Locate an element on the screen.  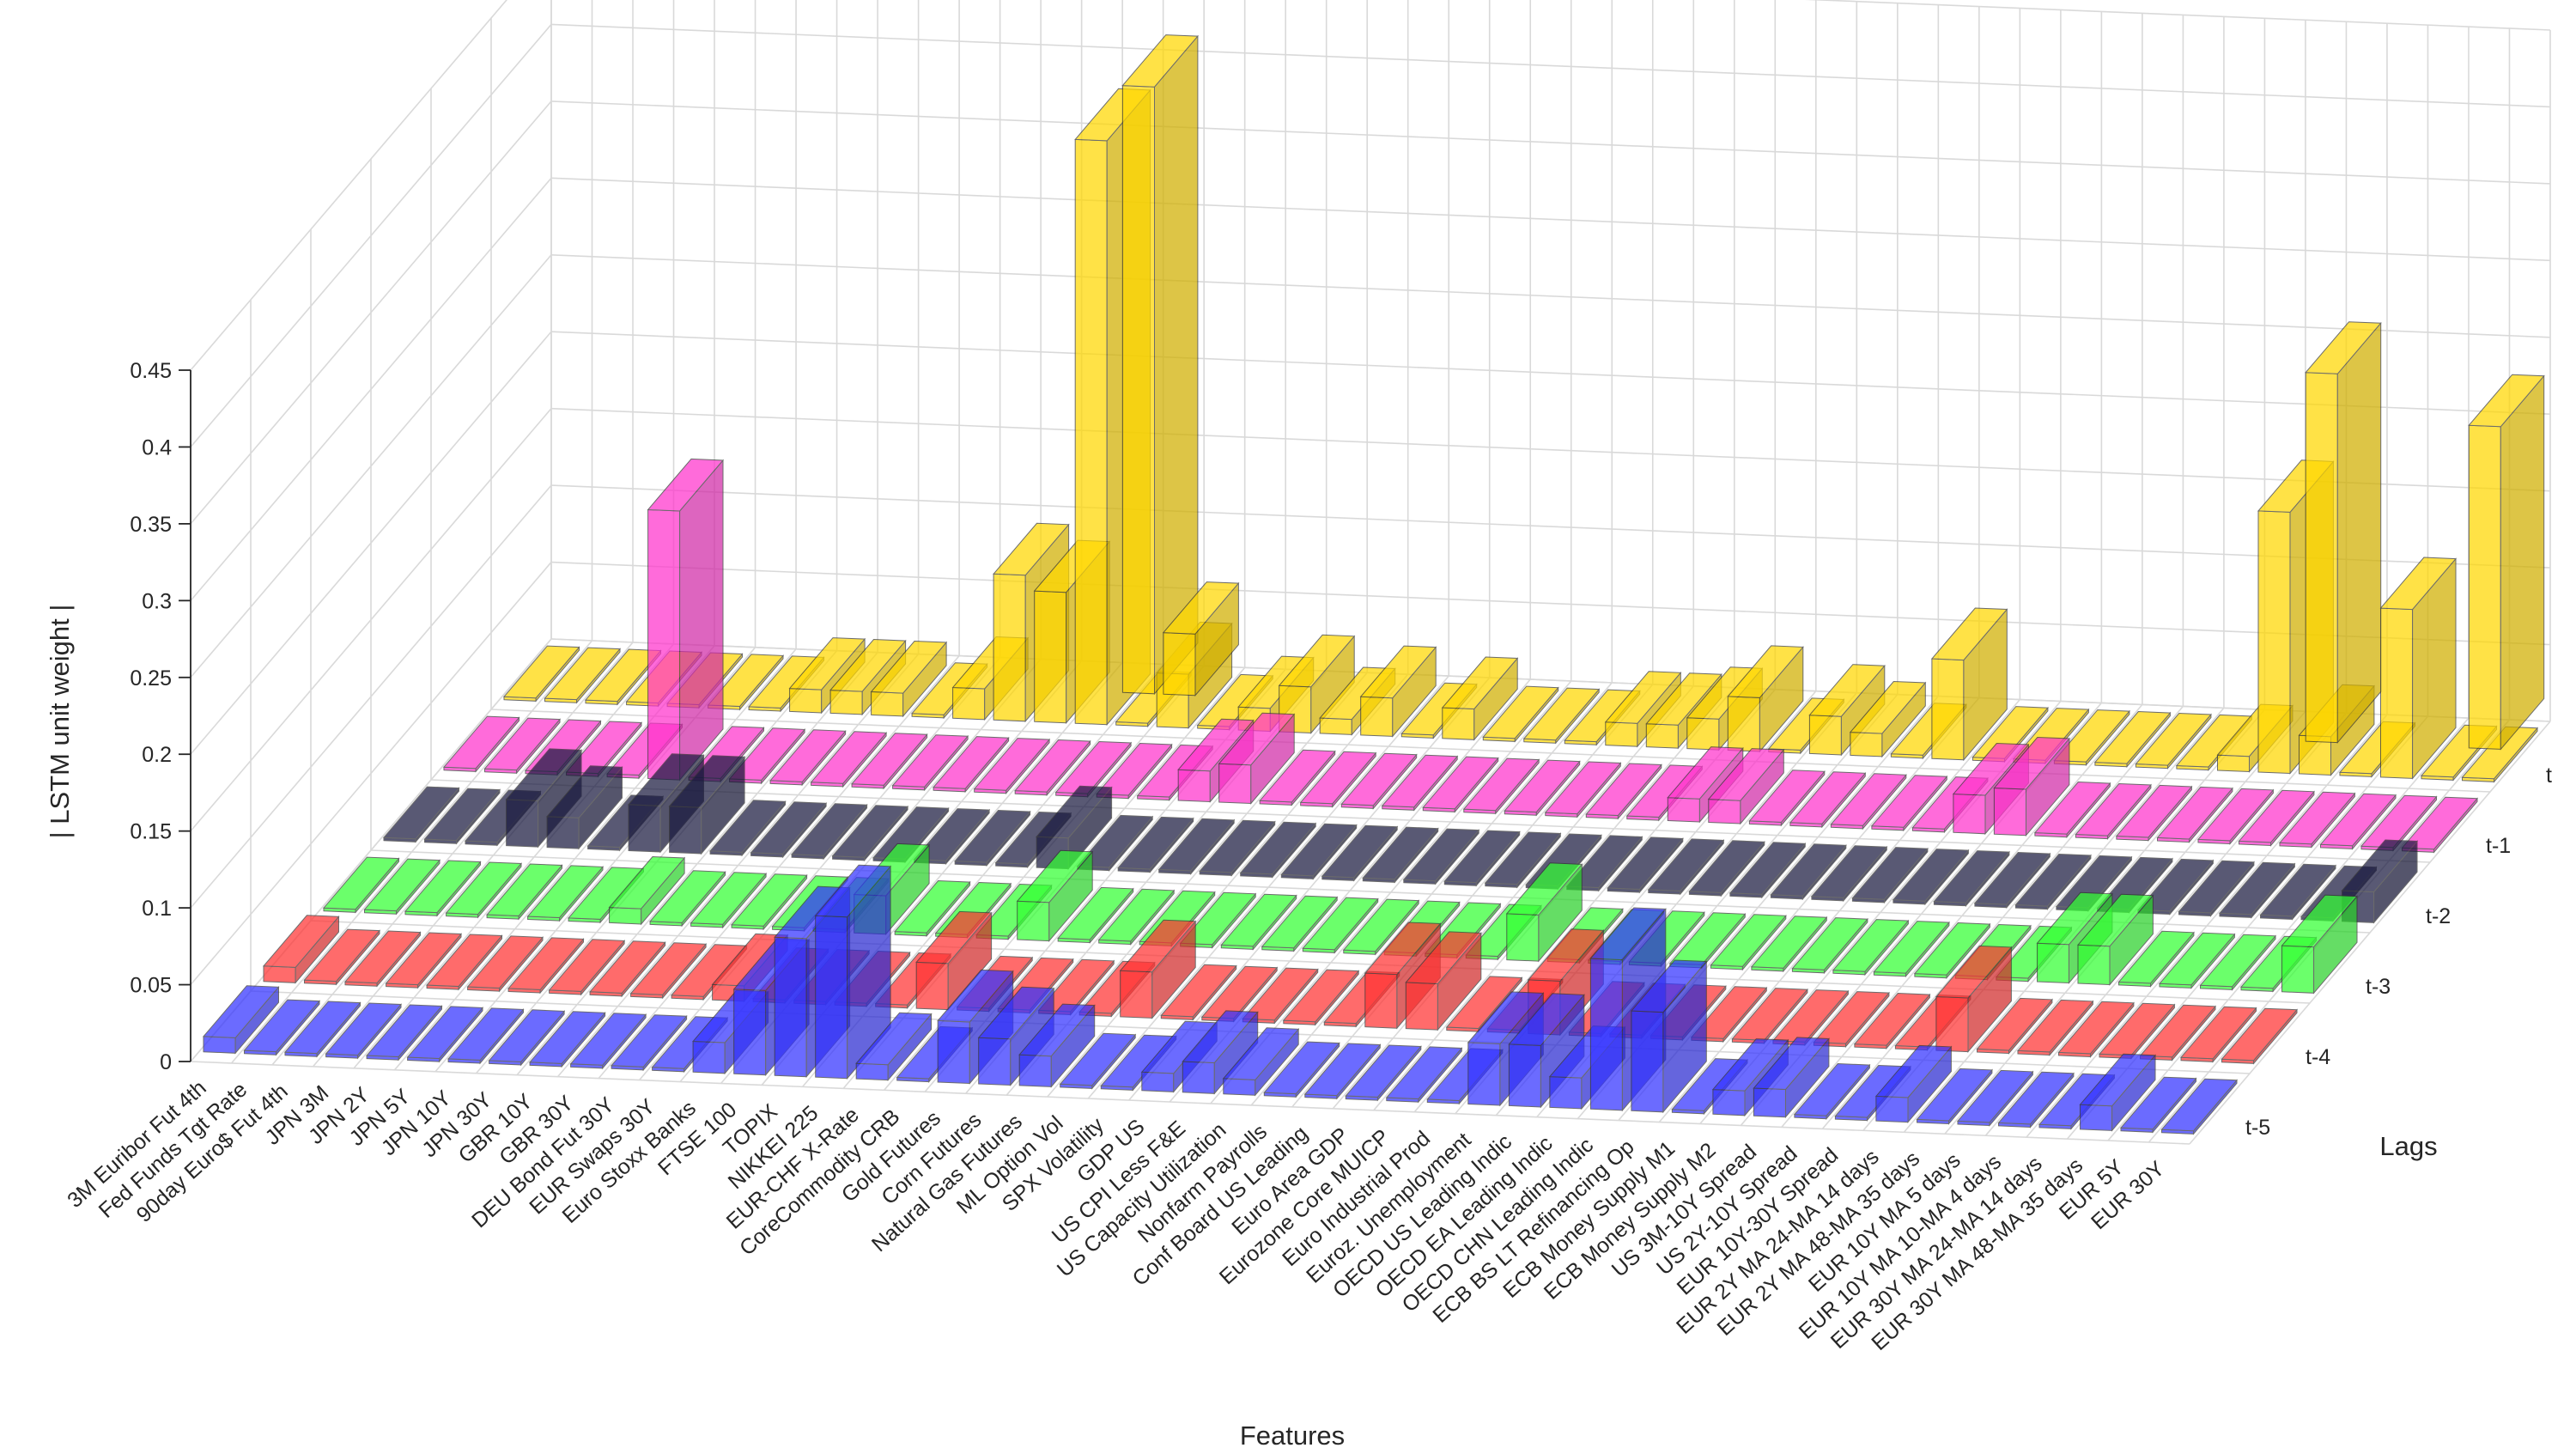
z-axis-title: | LSTM unit weight | is located at coordinates (60, 722).